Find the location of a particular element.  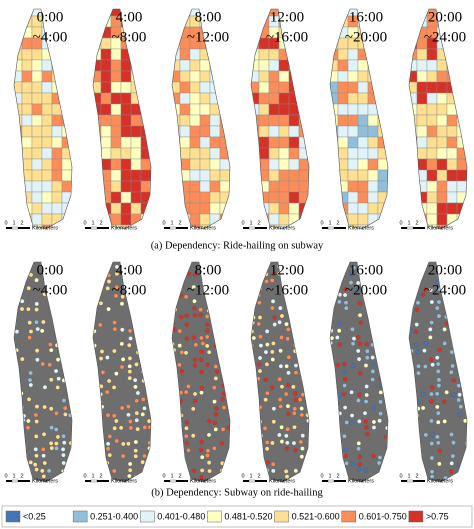

time-start: 0:00 is located at coordinates (50, 17).